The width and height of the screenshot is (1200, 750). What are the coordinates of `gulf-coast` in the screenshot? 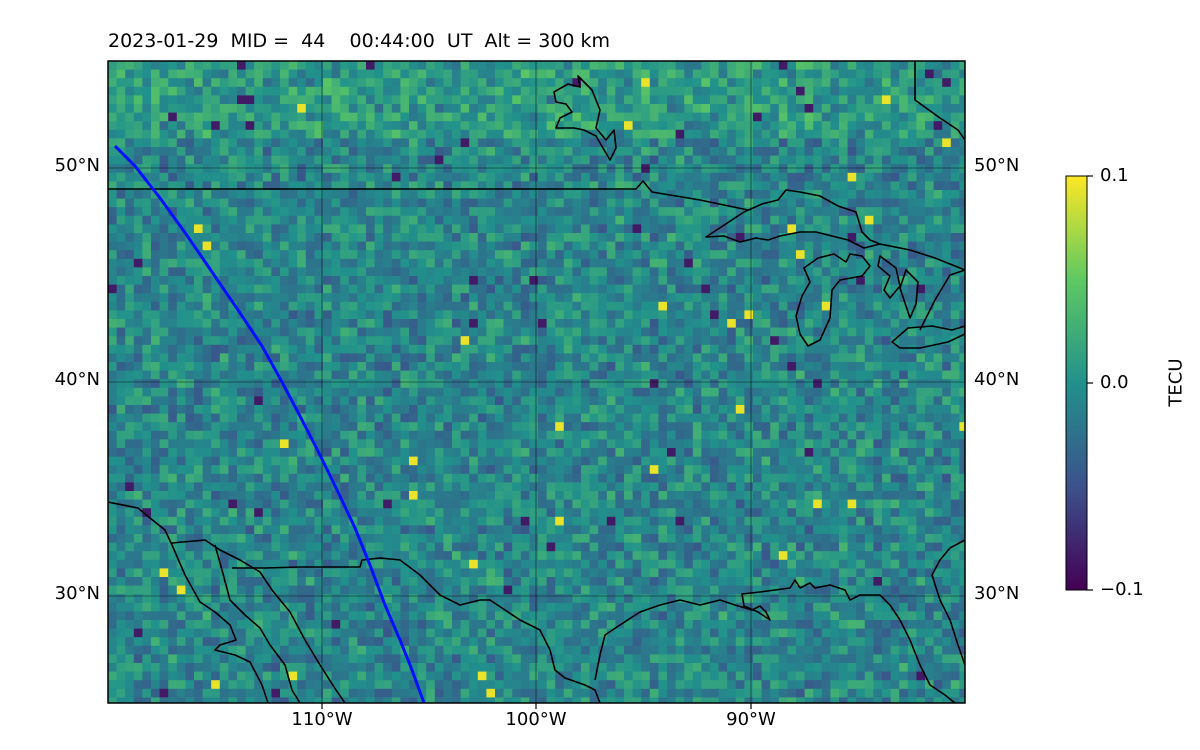 It's located at (775, 641).